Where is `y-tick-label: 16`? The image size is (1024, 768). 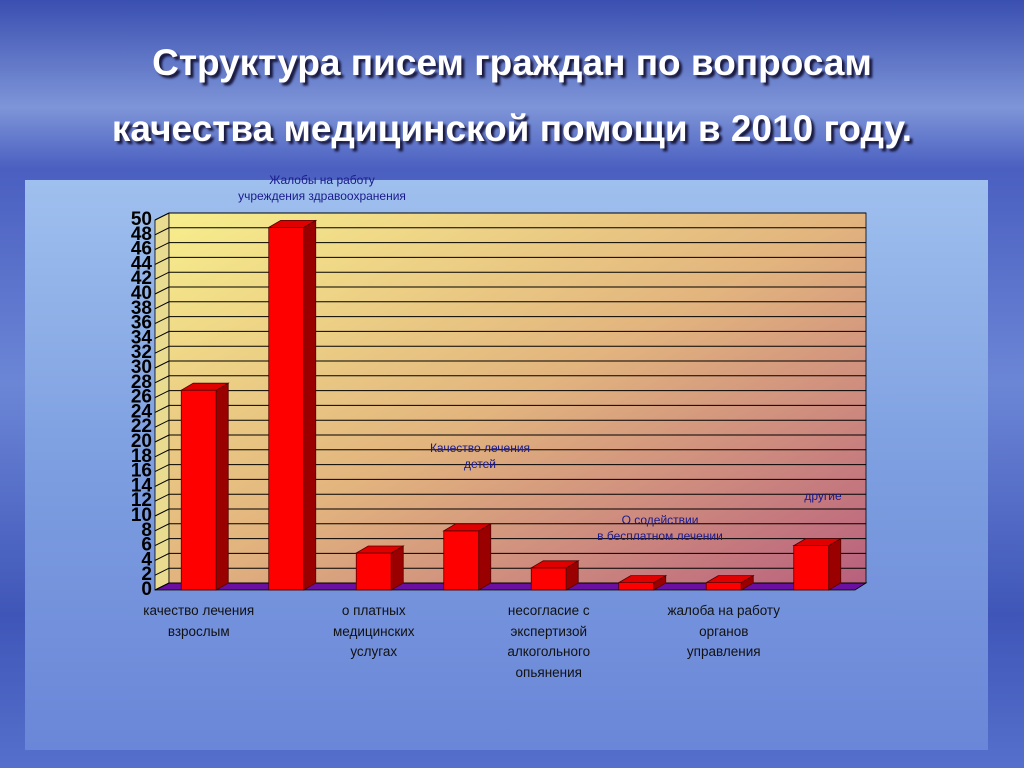 y-tick-label: 16 is located at coordinates (141, 471).